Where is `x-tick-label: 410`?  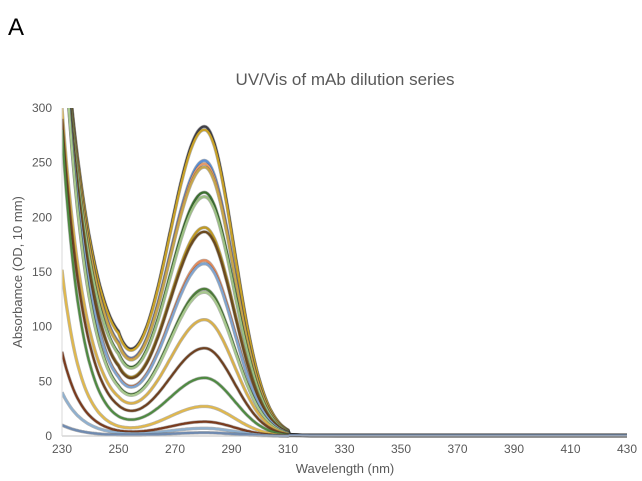 x-tick-label: 410 is located at coordinates (570, 449).